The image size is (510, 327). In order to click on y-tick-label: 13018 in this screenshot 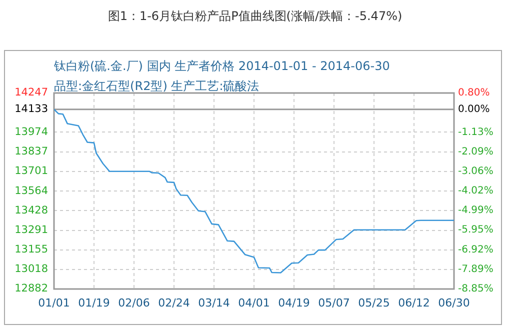, I will do `click(31, 269)`.